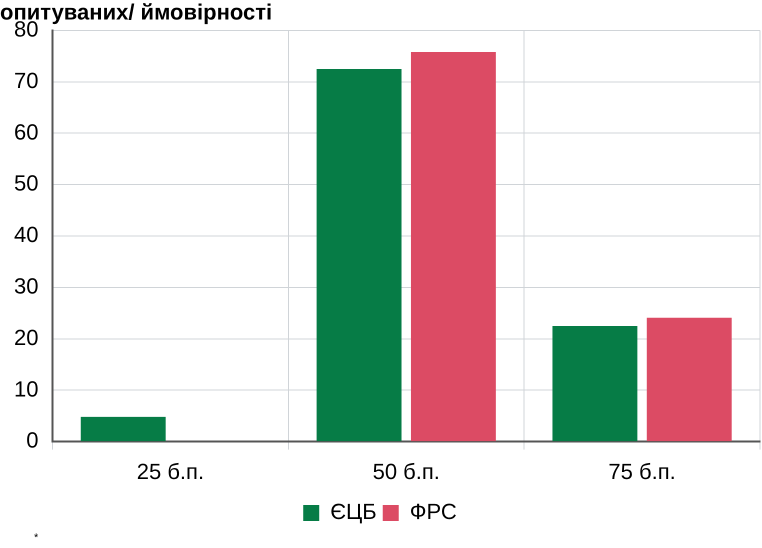 The width and height of the screenshot is (762, 548). What do you see at coordinates (642, 471) in the screenshot?
I see `x-tick-label: 75 б.п.` at bounding box center [642, 471].